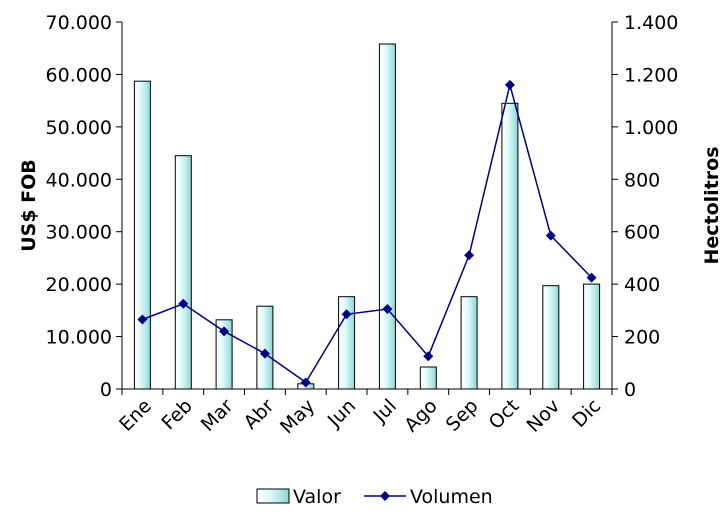 This screenshot has height=515, width=724. I want to click on y-left-tick-label: 10.000, so click(79, 338).